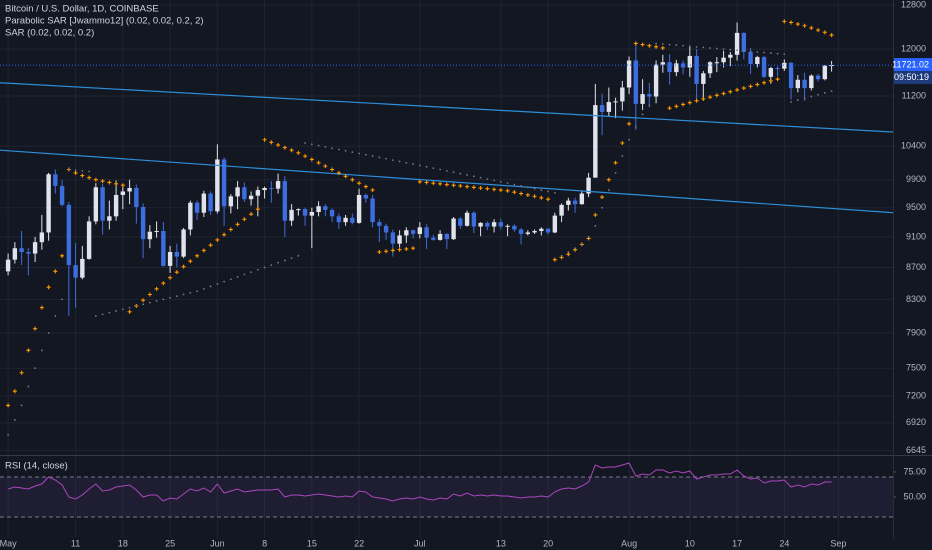 The image size is (932, 550). I want to click on x-tick-label: Jun, so click(217, 543).